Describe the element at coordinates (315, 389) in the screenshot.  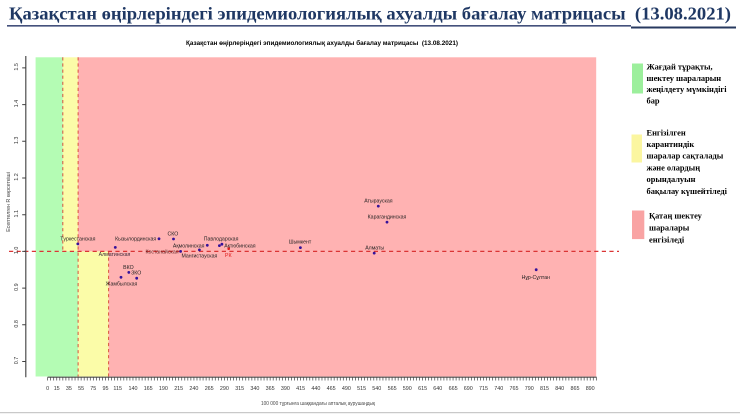
I see `svg-text: 440` at that location.